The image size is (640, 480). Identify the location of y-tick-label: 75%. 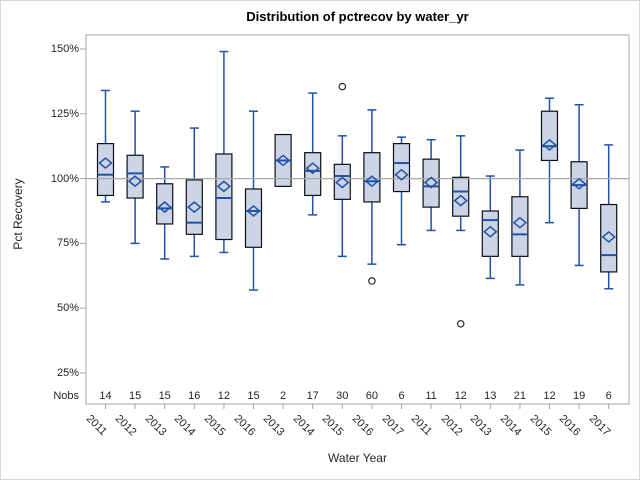
(67, 243).